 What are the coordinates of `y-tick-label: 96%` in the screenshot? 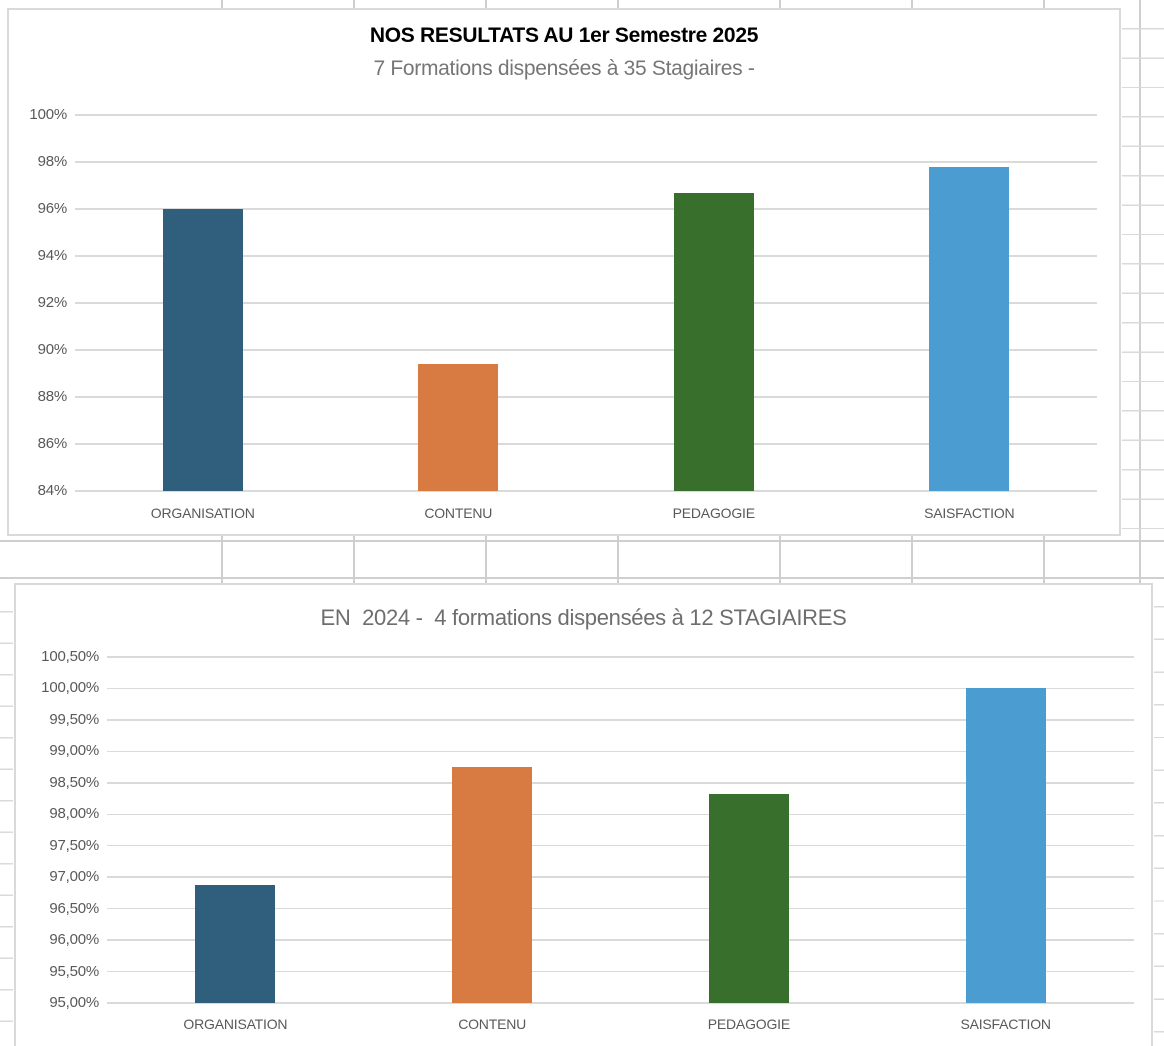 It's located at (52, 208).